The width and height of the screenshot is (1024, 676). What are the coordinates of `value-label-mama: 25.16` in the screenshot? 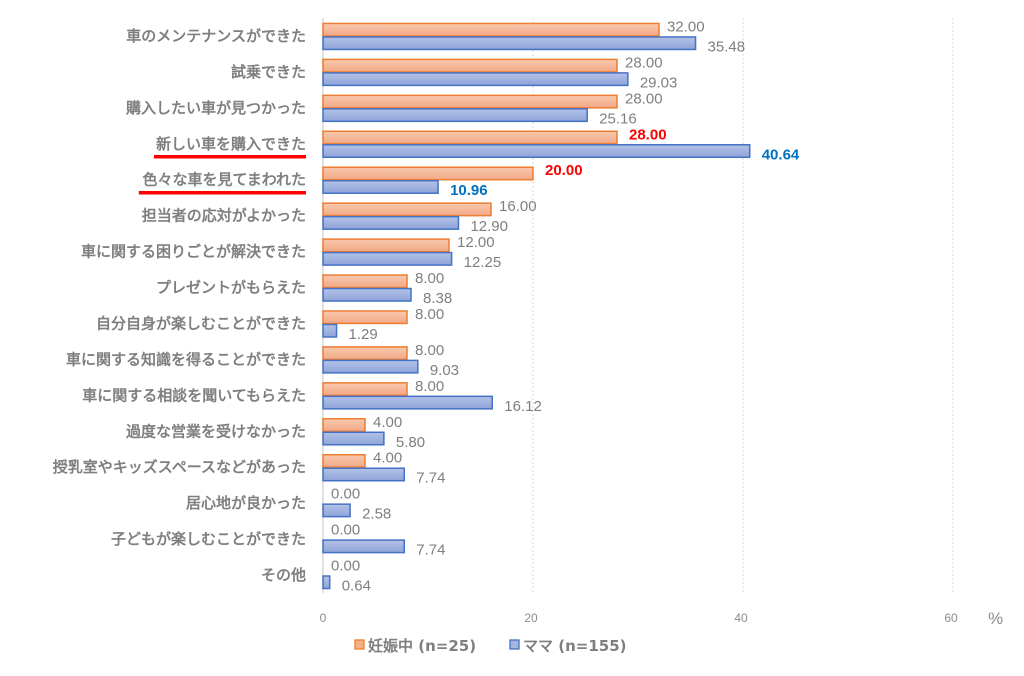 It's located at (618, 118).